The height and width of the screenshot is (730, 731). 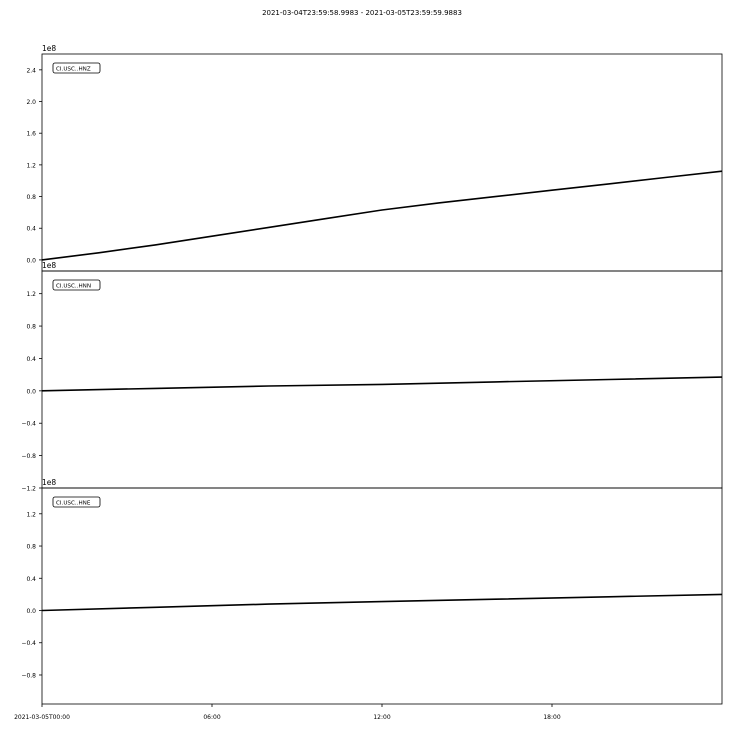 What do you see at coordinates (287, 712) in the screenshot?
I see `x-axis: 2021-03-05T00:00 06:00 12:00 18:00` at bounding box center [287, 712].